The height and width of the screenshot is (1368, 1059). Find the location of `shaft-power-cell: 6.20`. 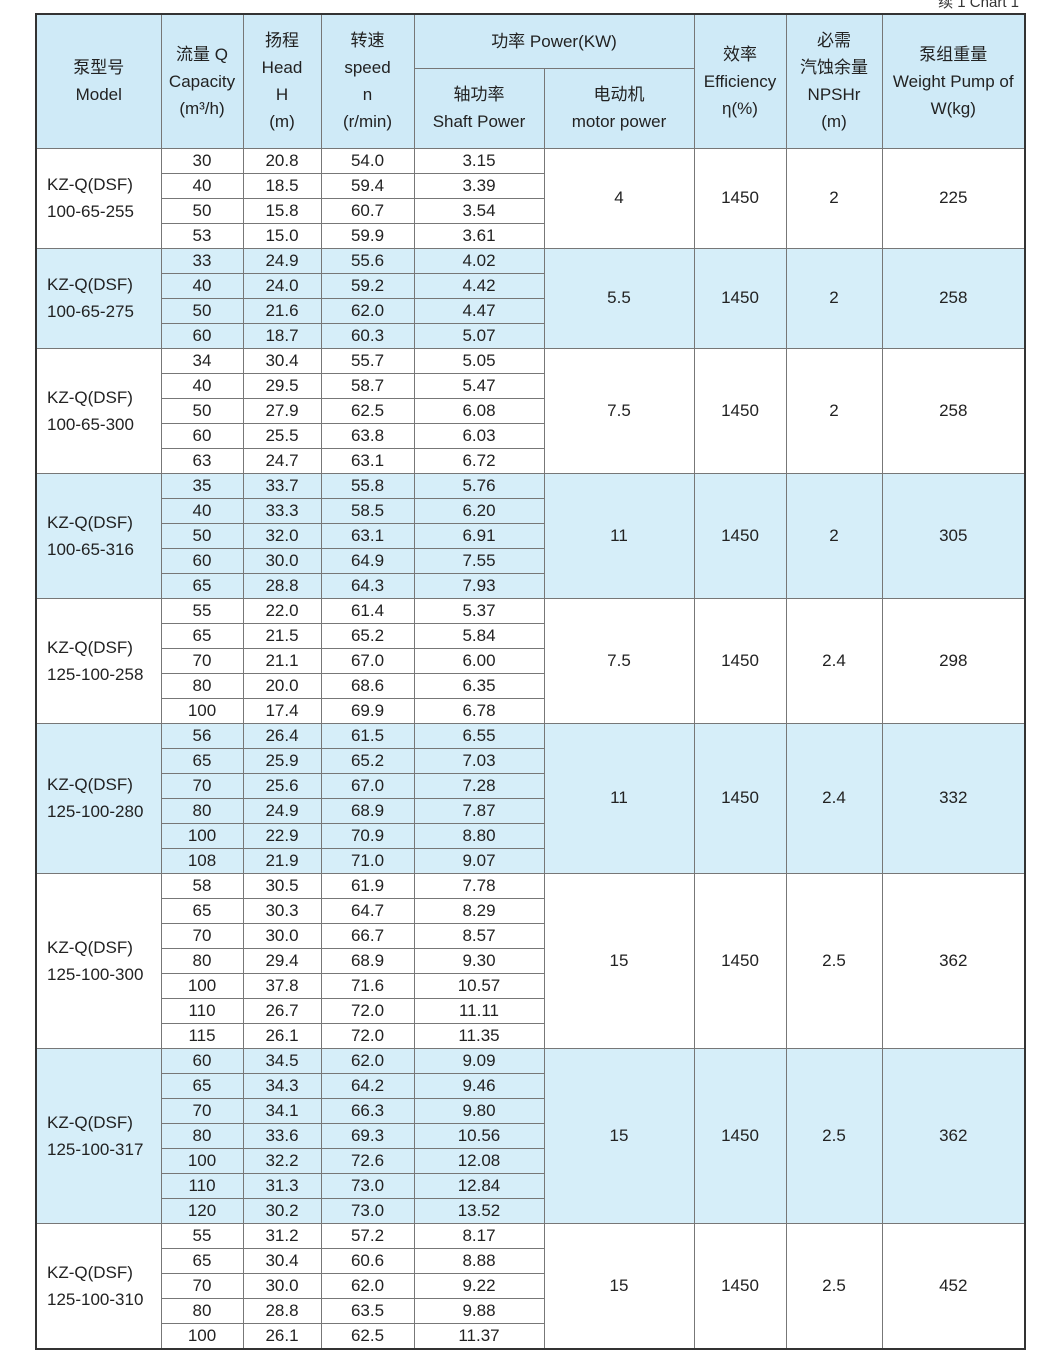

shaft-power-cell: 6.20 is located at coordinates (479, 510).